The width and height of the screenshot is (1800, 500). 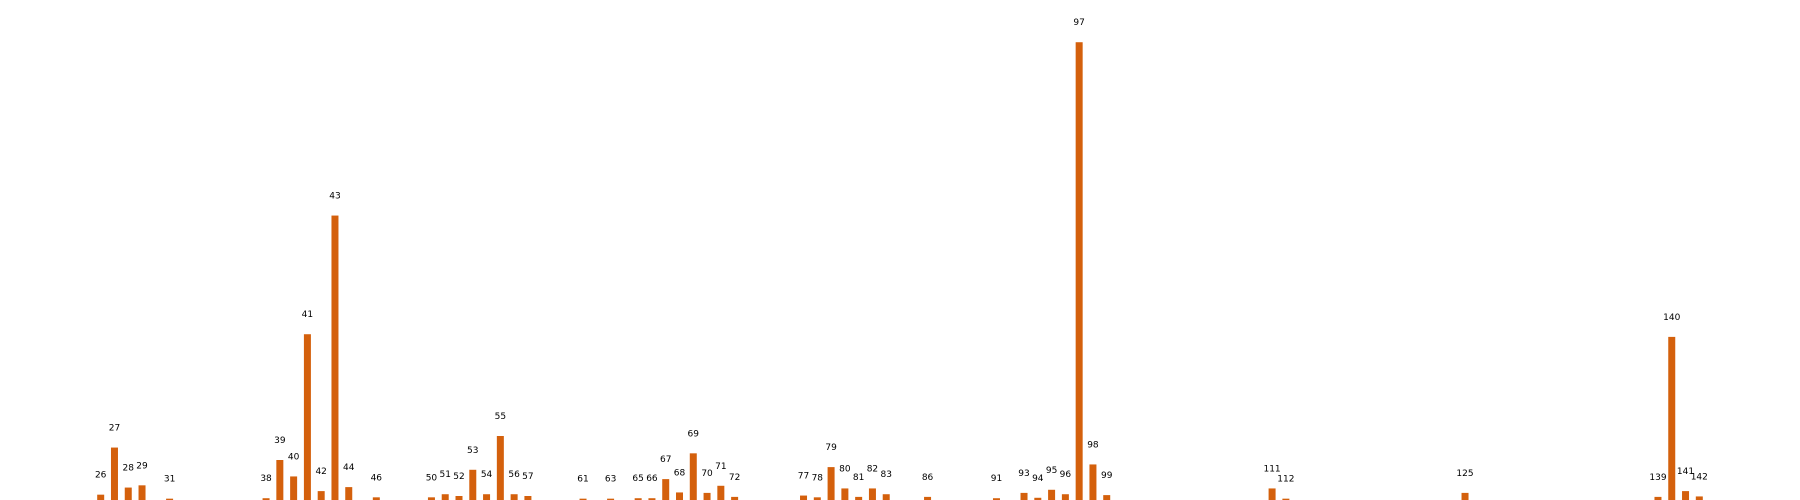 What do you see at coordinates (1038, 479) in the screenshot?
I see `bar-label-94: 94` at bounding box center [1038, 479].